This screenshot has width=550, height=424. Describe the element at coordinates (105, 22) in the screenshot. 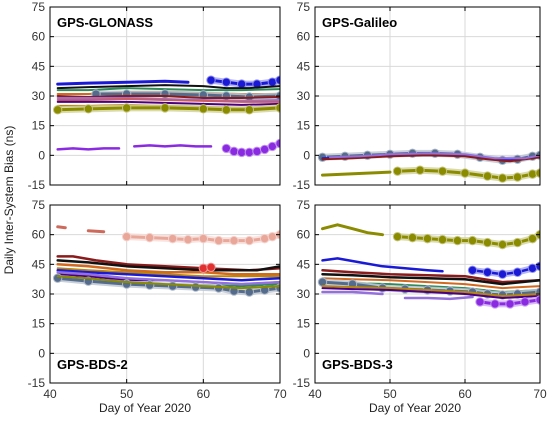

I see `panel-title: GPS-GLONASS` at that location.